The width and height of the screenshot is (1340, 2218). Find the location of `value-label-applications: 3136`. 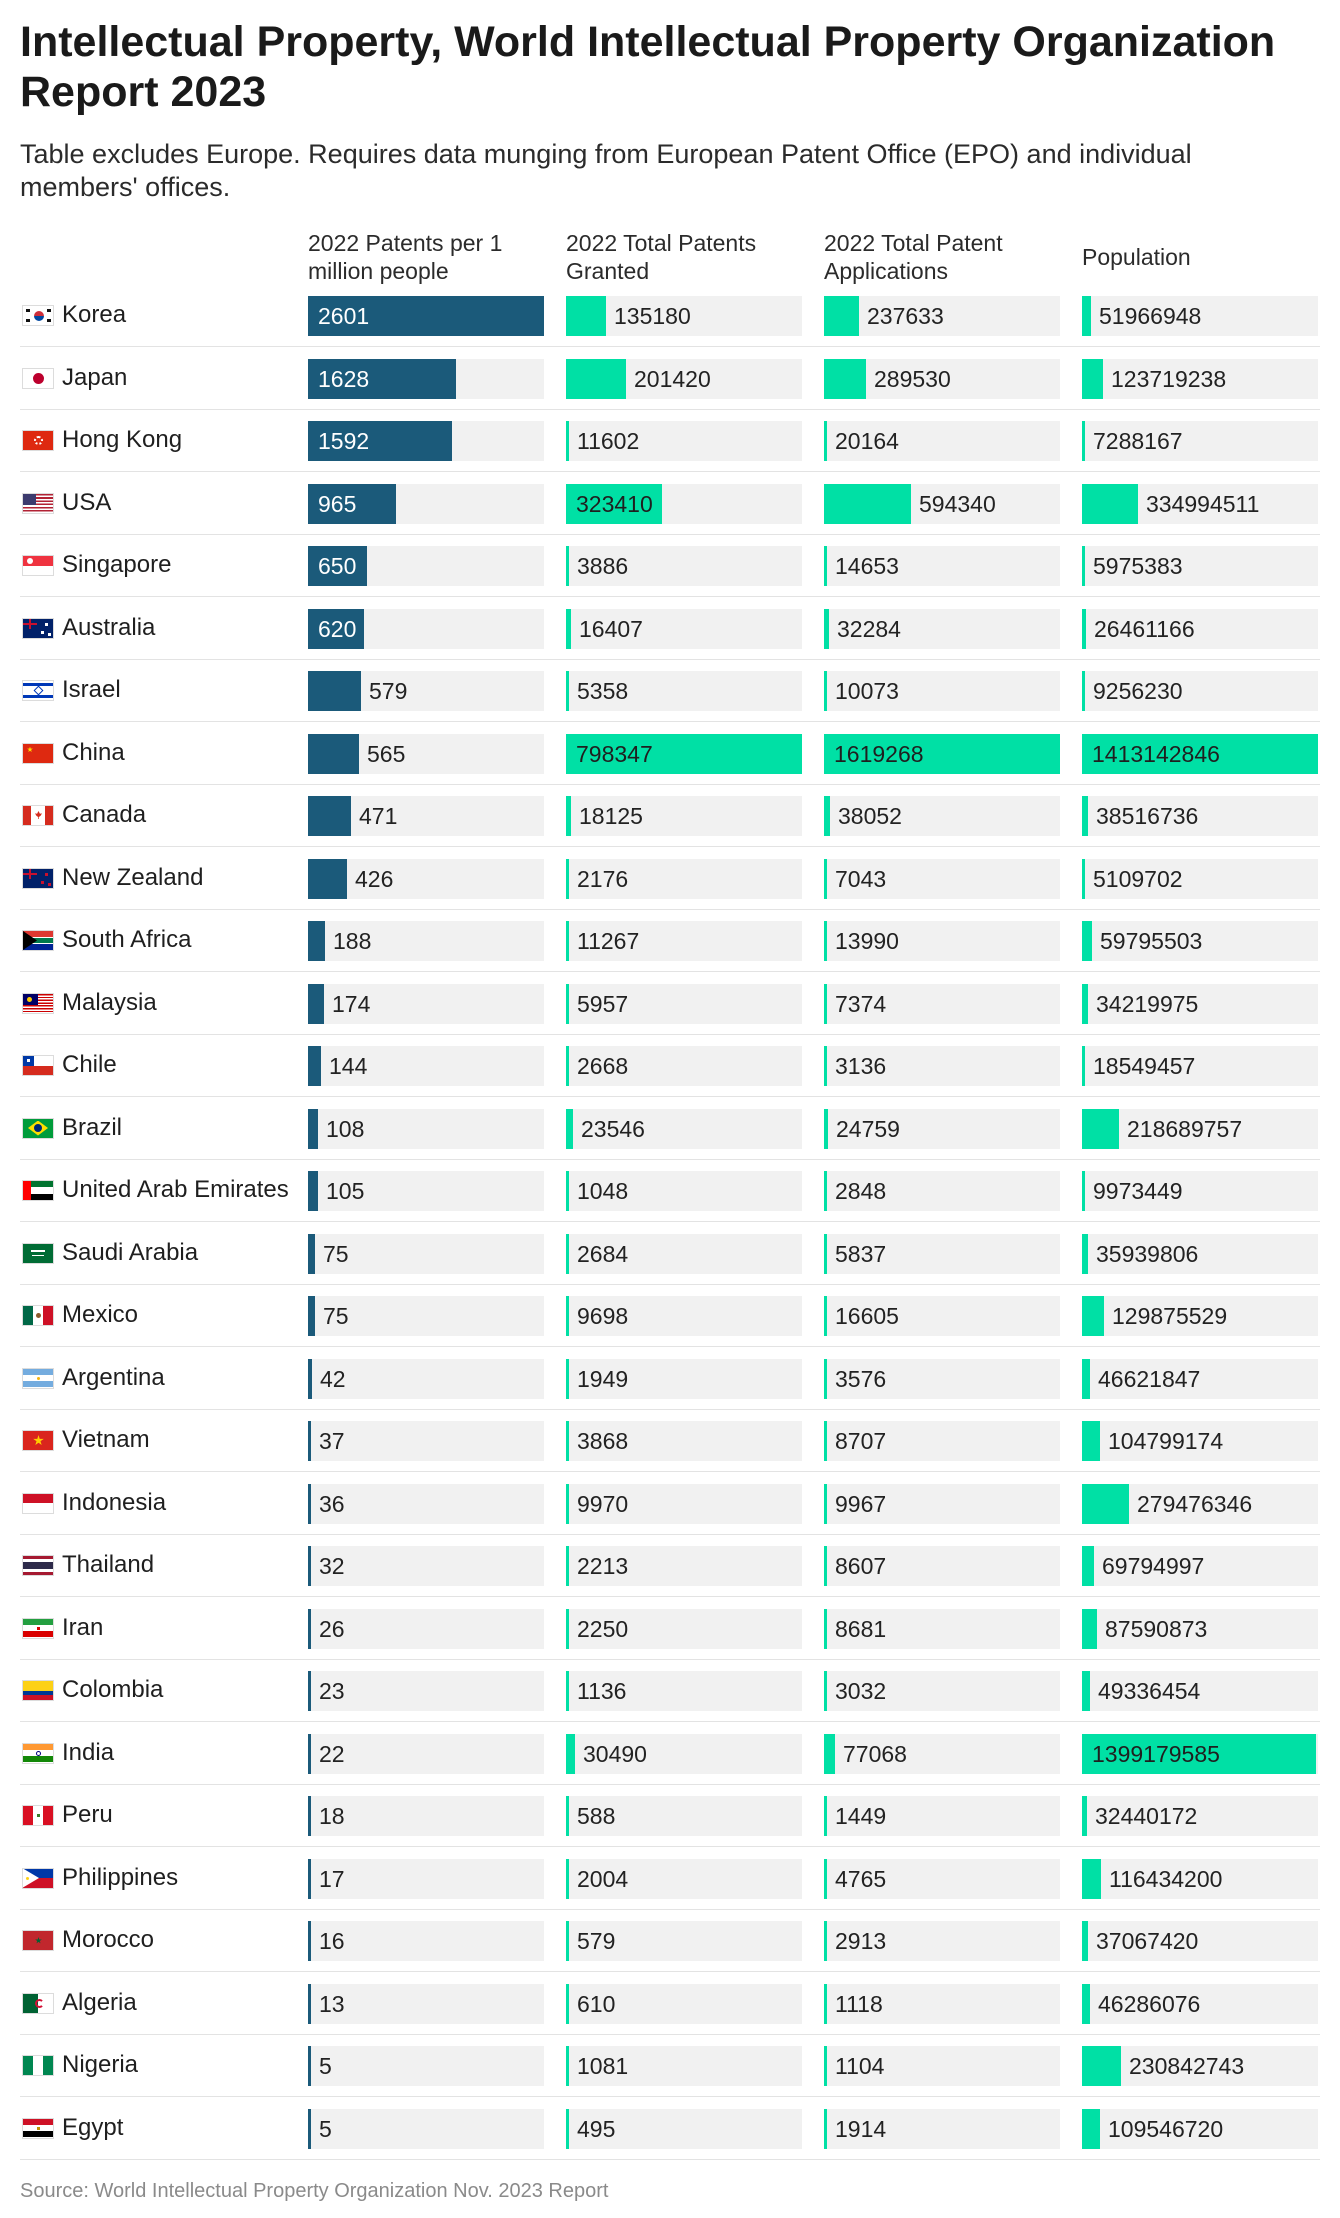

value-label-applications: 3136 is located at coordinates (861, 1066).